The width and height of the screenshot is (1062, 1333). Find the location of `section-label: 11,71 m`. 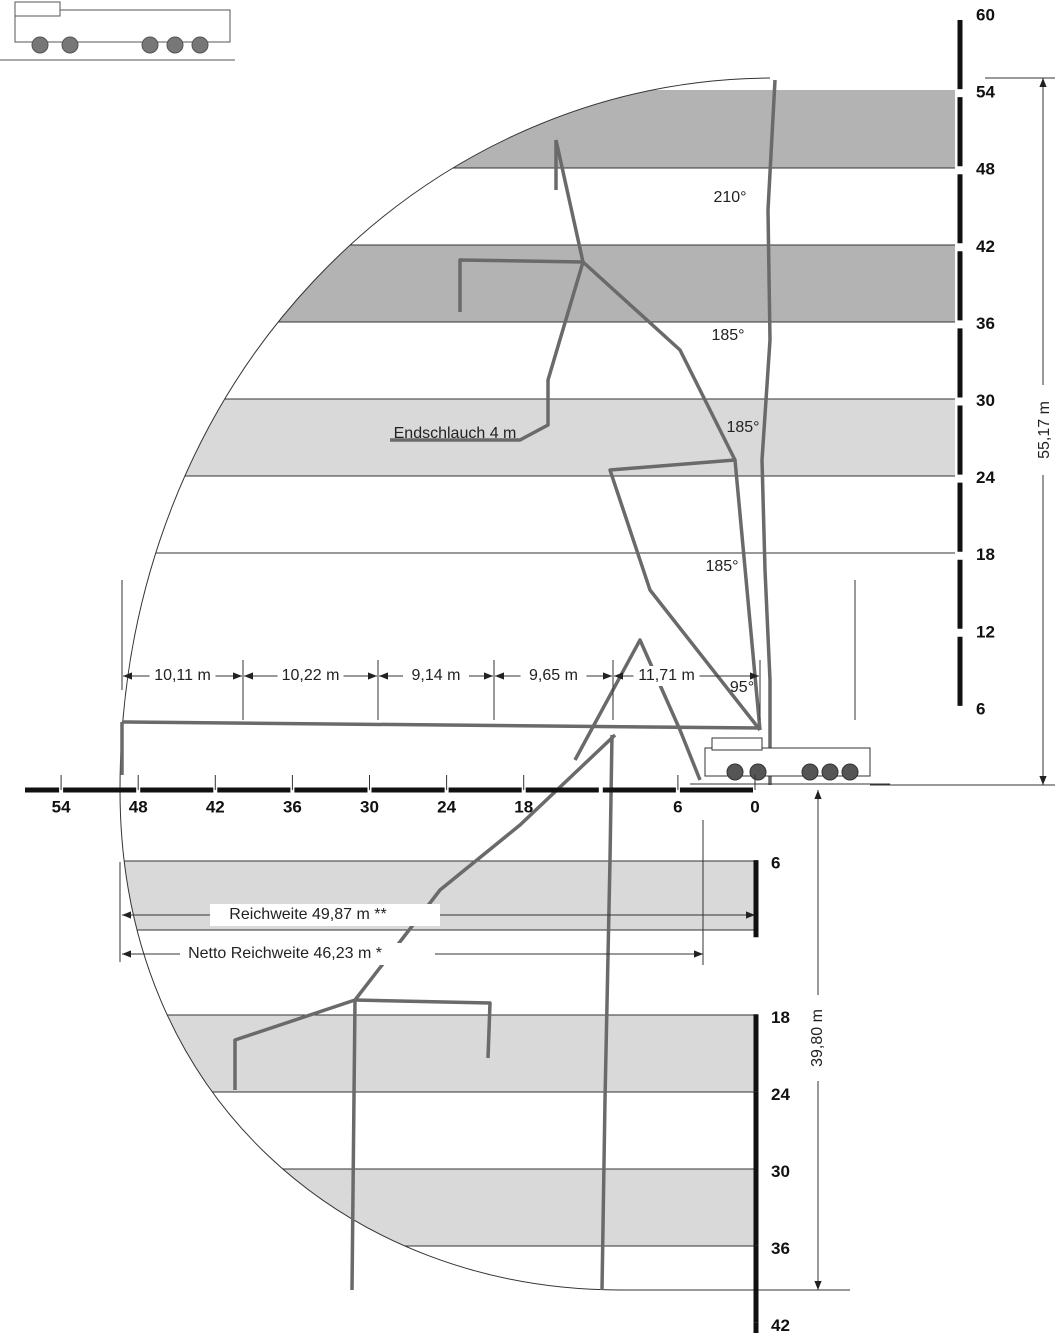

section-label: 11,71 m is located at coordinates (666, 675).